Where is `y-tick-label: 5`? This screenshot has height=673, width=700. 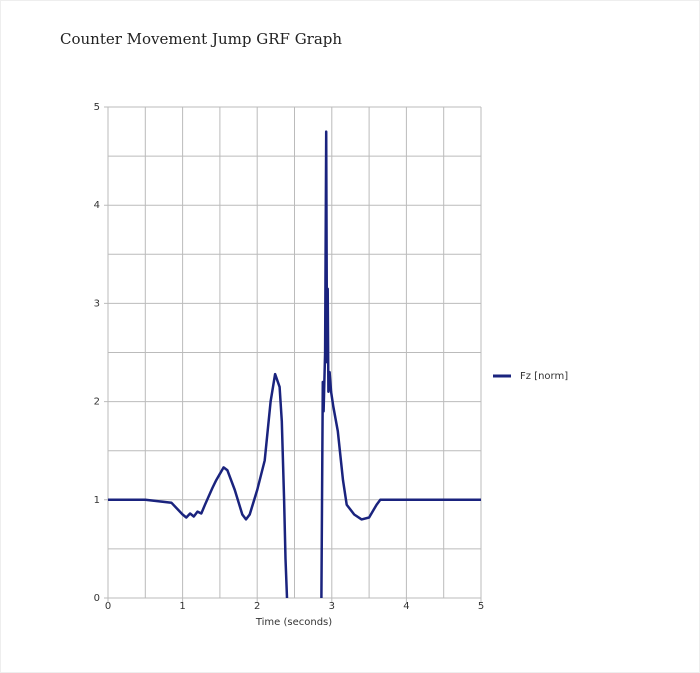
y-tick-label: 5 is located at coordinates (97, 107).